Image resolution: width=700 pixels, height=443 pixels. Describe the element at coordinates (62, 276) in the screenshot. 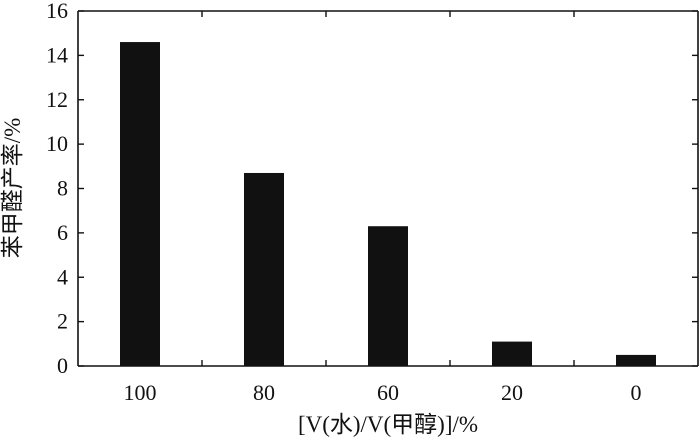

I see `y-tick-label: 4` at that location.